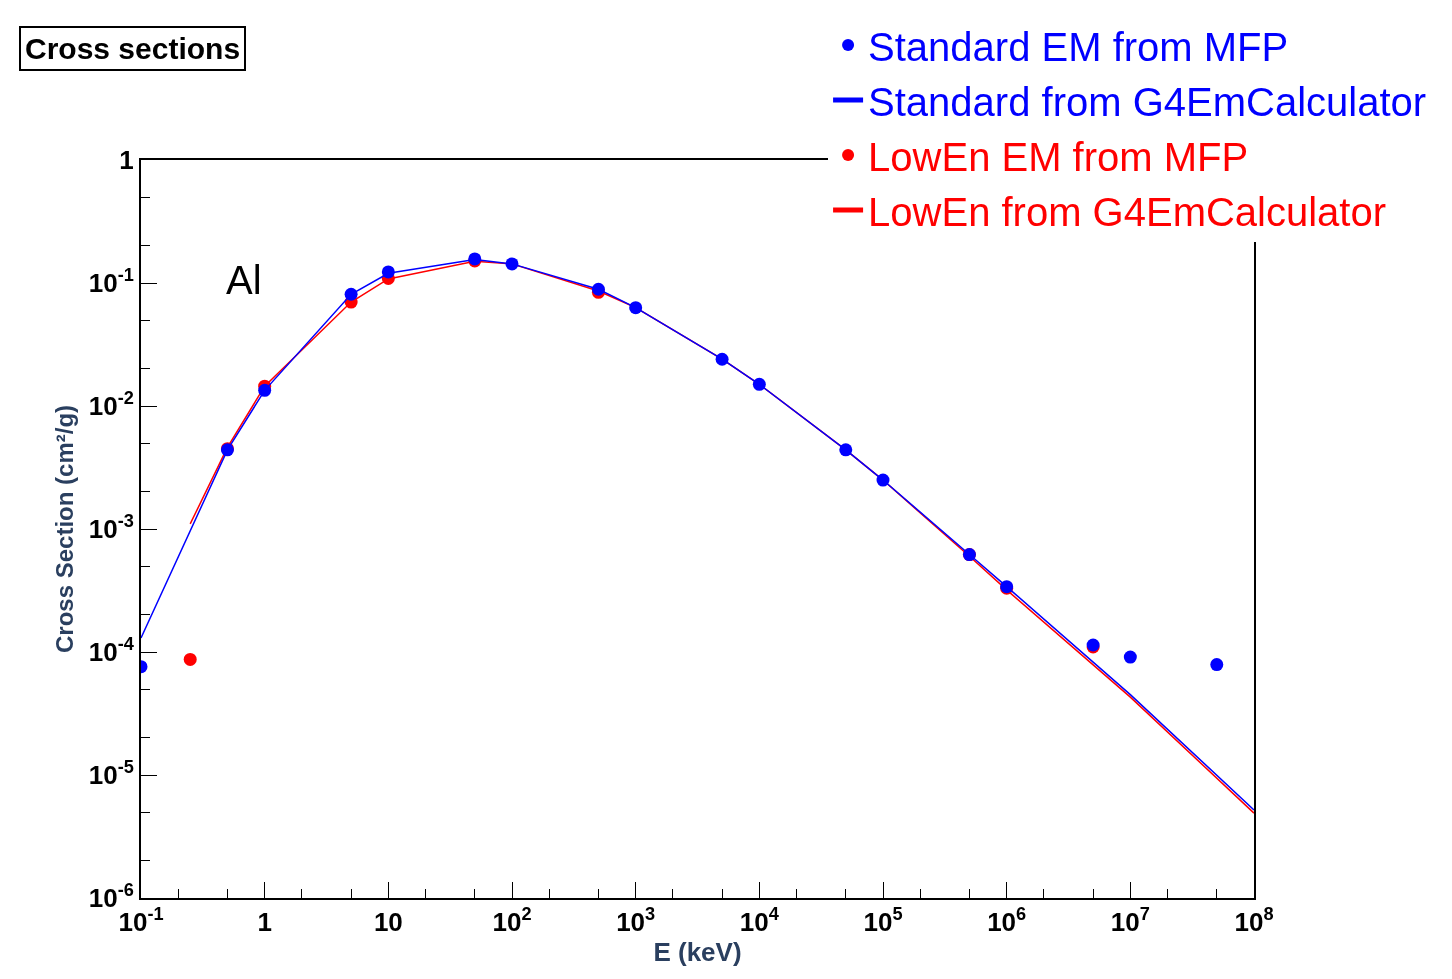 This screenshot has height=979, width=1452. Describe the element at coordinates (759, 921) in the screenshot. I see `x-tick-label: 10$^{4}$` at that location.